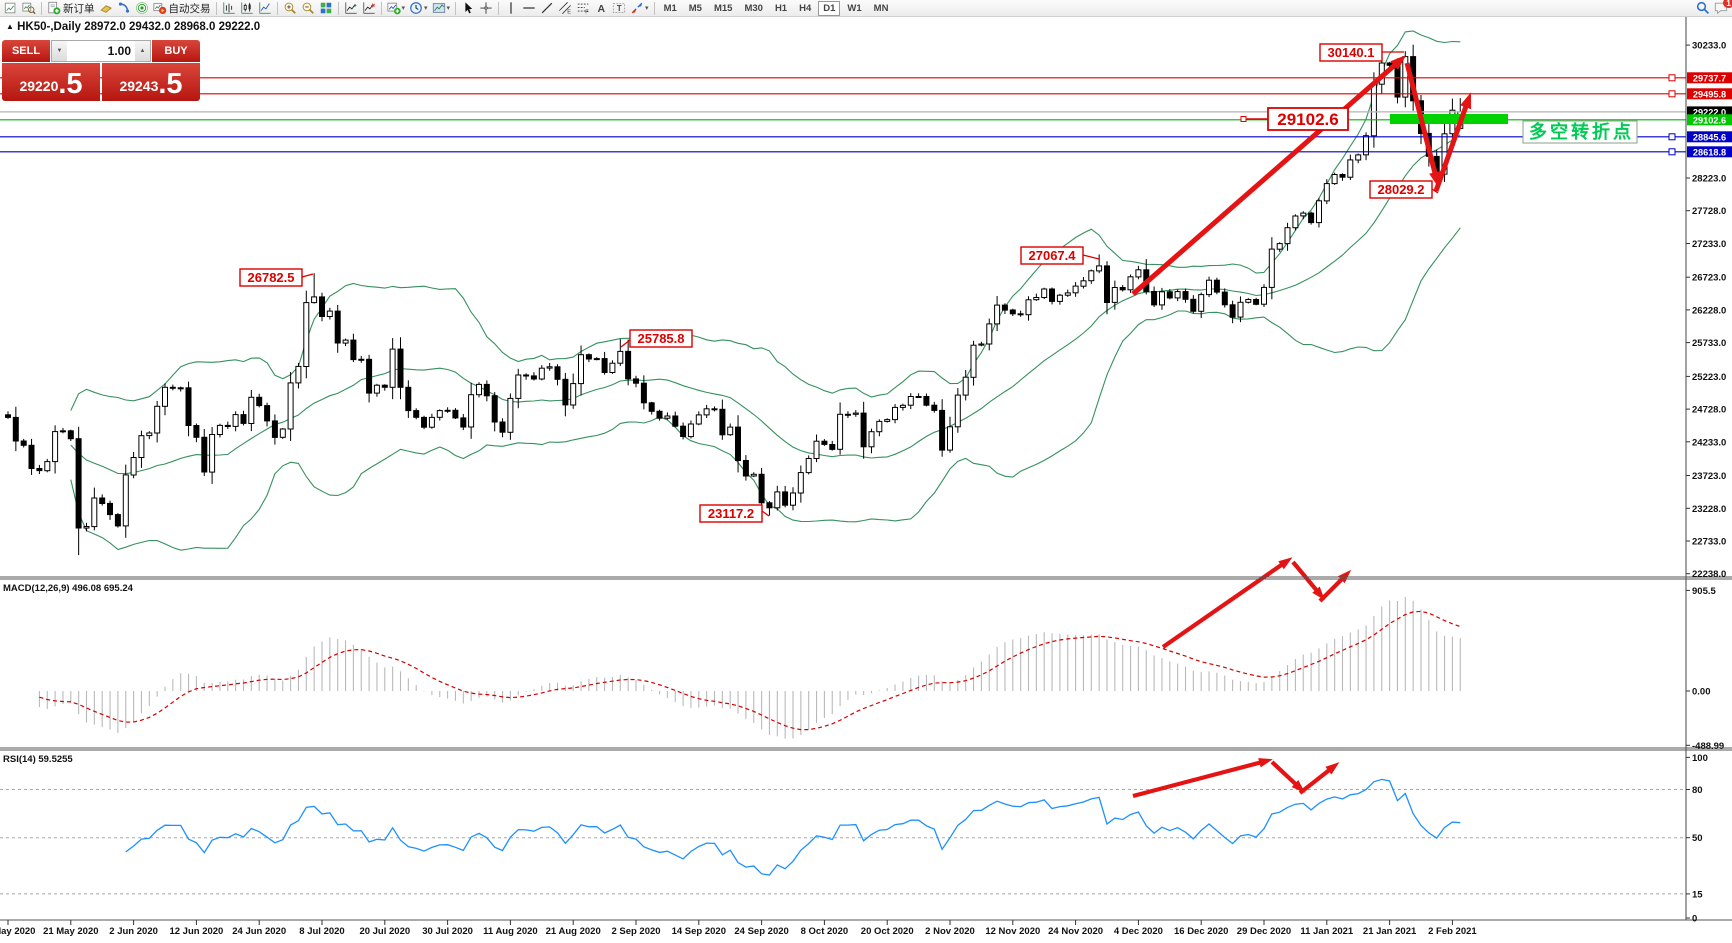  I want to click on label-t-icon: T, so click(619, 8).